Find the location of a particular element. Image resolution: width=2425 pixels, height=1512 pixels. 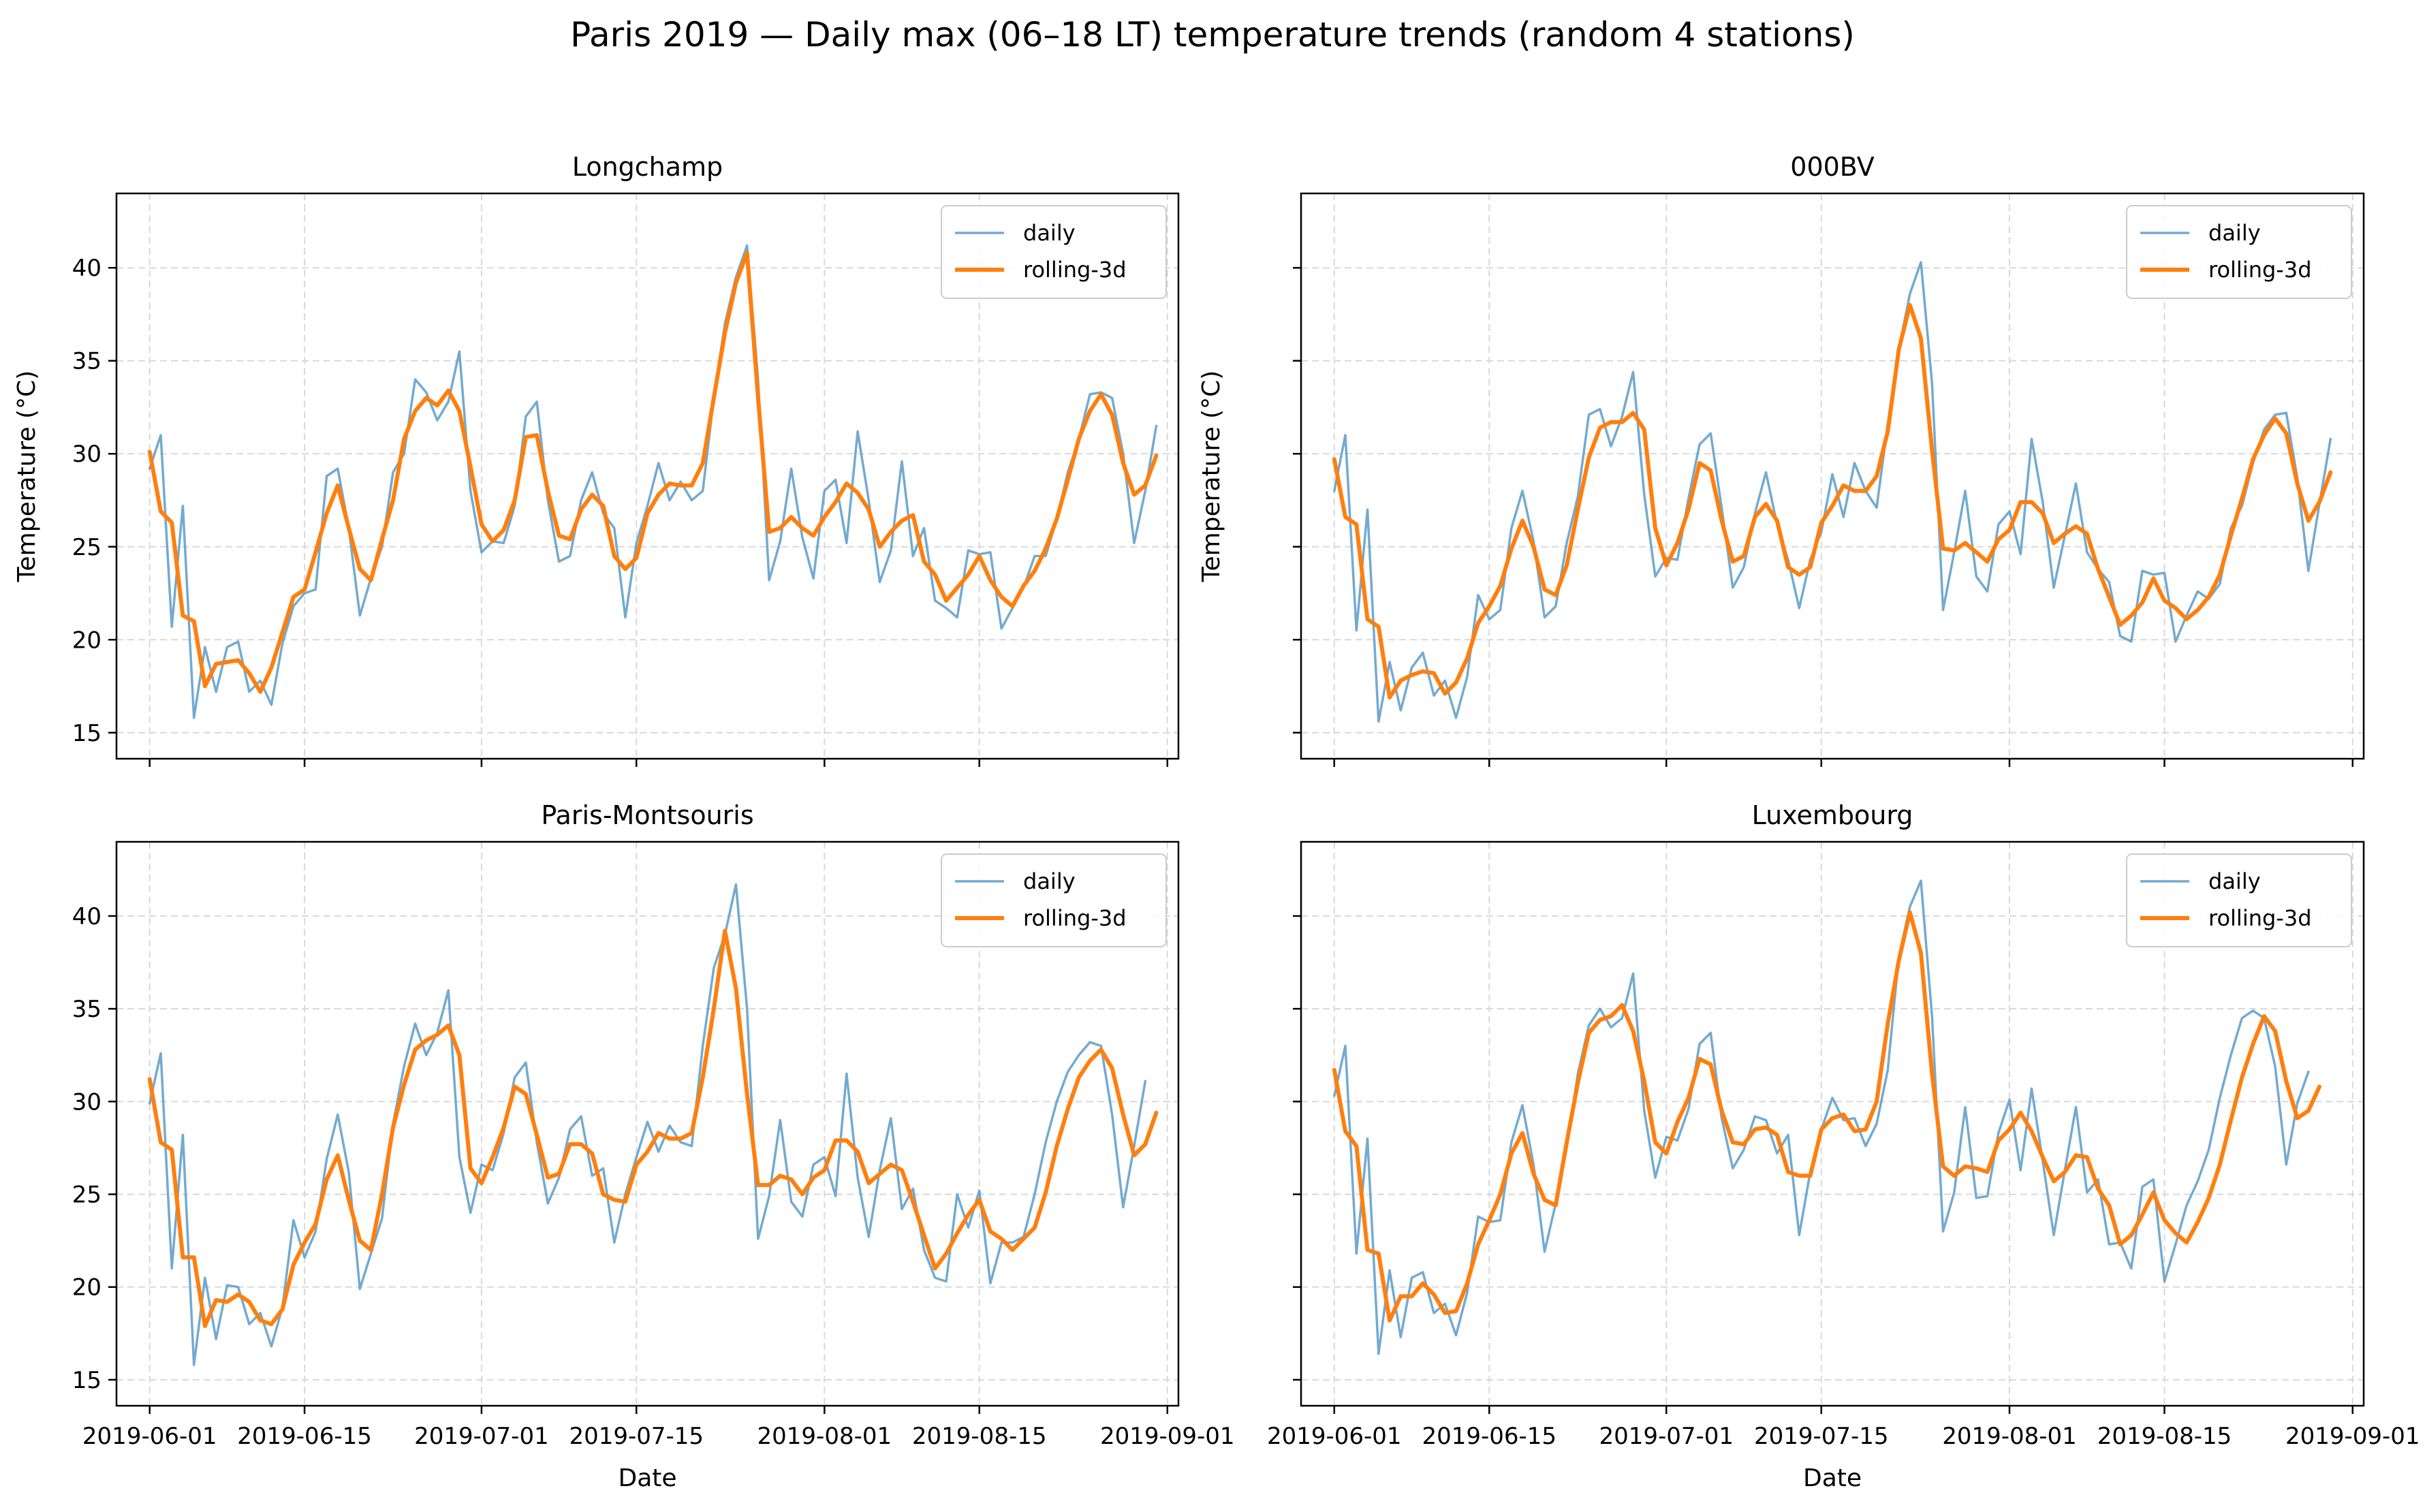

subplot-title: Paris-Montsouris is located at coordinates (647, 815).